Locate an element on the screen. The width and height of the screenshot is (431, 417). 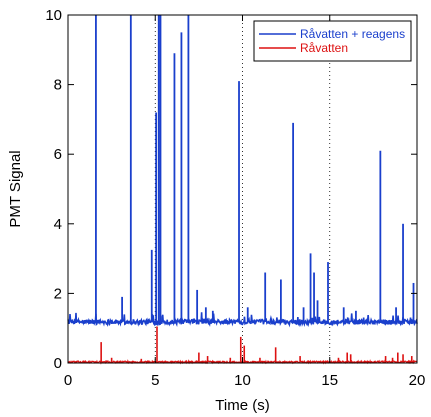
legend-box is located at coordinates (332, 41).